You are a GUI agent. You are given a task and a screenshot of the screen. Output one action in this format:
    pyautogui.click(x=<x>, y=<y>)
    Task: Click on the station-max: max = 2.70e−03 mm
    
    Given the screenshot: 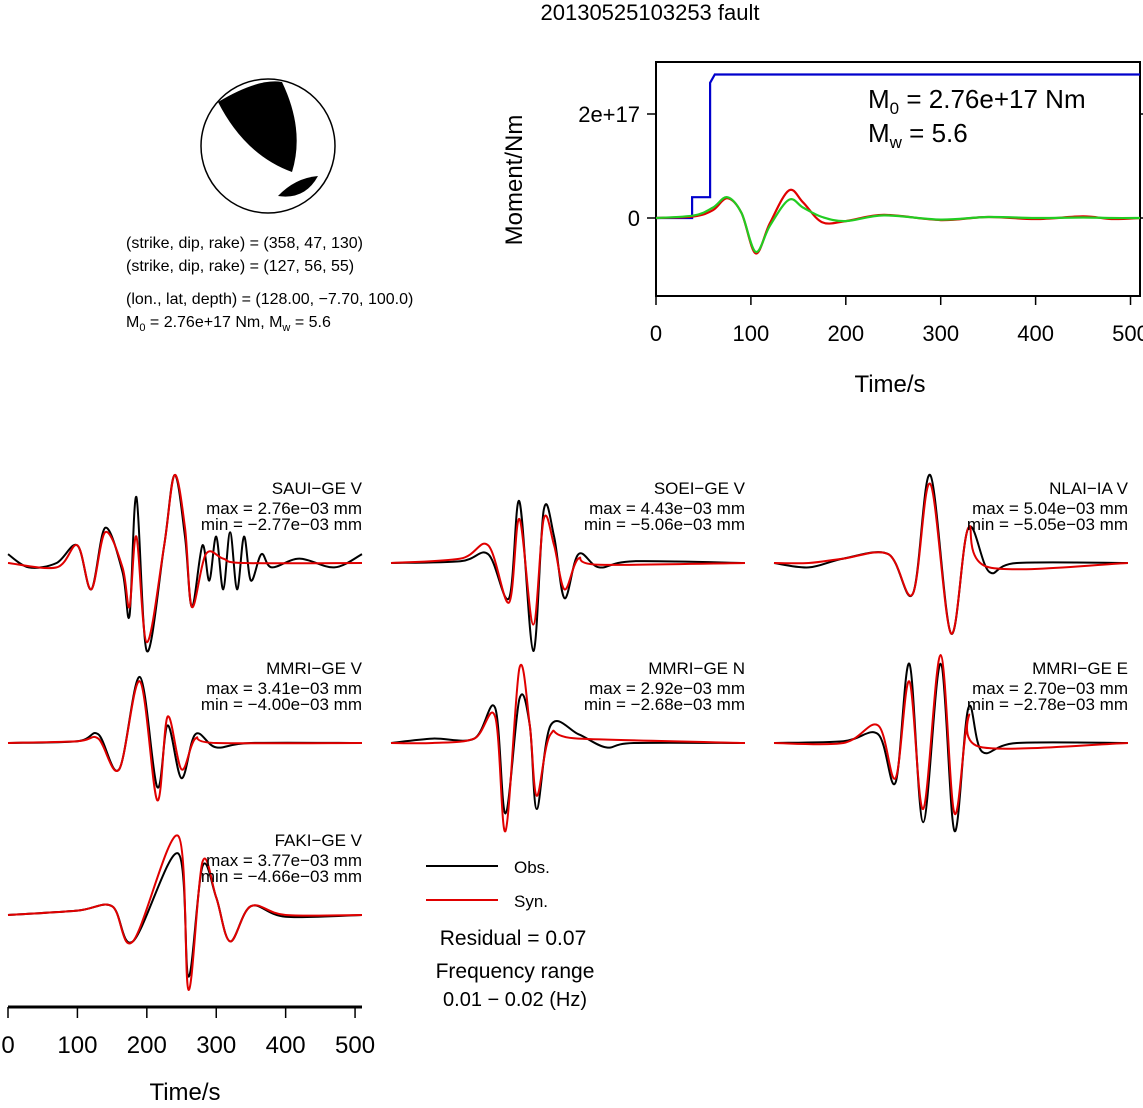 What is the action you would take?
    pyautogui.click(x=1050, y=688)
    